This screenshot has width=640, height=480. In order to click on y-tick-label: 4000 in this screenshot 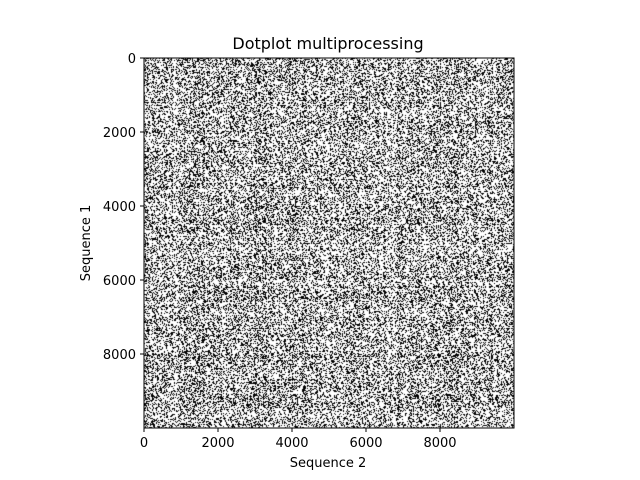, I will do `click(119, 207)`.